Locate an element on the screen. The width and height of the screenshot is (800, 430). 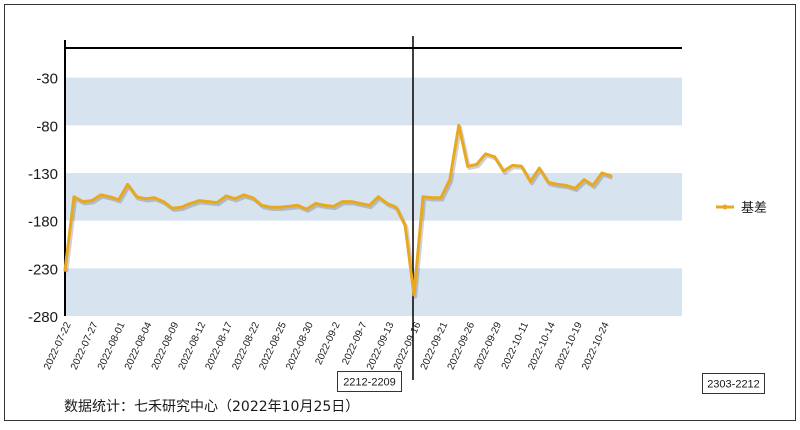
divider-annotation: 2212-2209 is located at coordinates (369, 381).